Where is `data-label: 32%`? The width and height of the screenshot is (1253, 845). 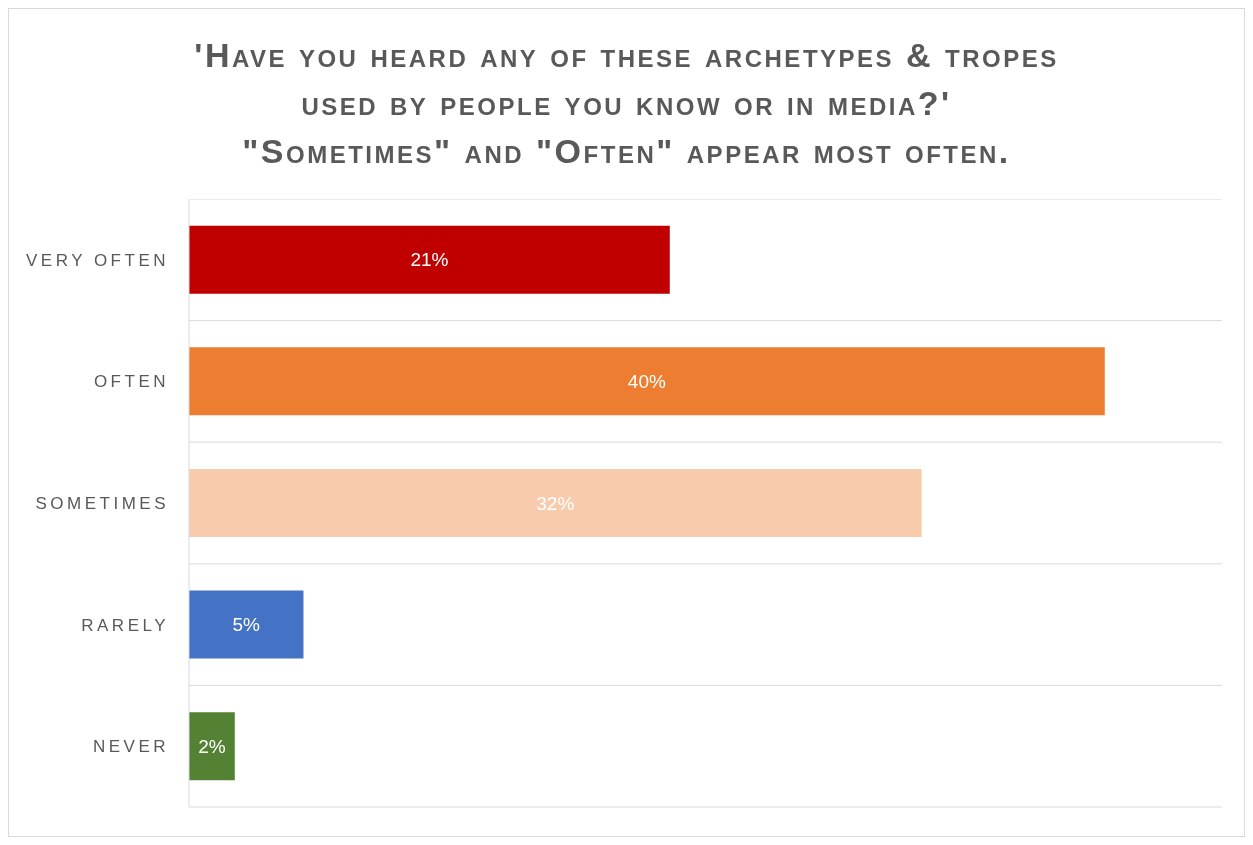
data-label: 32% is located at coordinates (555, 503).